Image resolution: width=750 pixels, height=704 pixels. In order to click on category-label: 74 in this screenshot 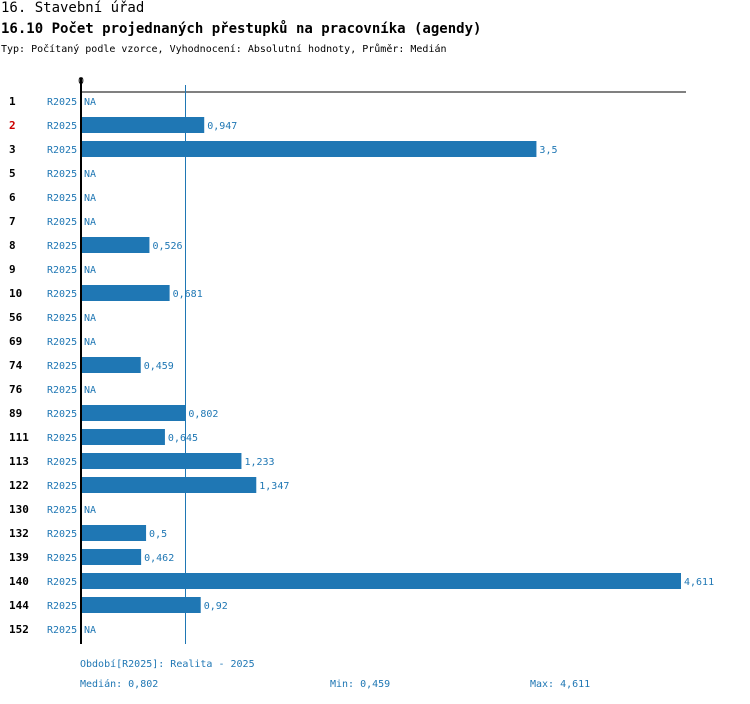, I will do `click(16, 365)`.